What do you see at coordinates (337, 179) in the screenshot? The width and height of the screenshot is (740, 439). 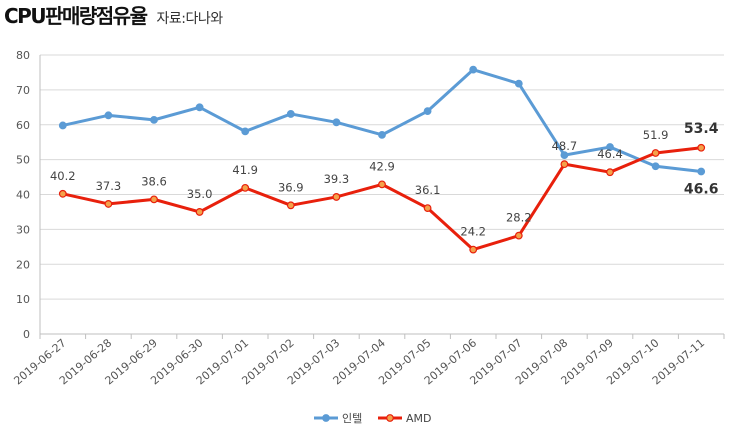 I see `data-label-amd: 39.3` at bounding box center [337, 179].